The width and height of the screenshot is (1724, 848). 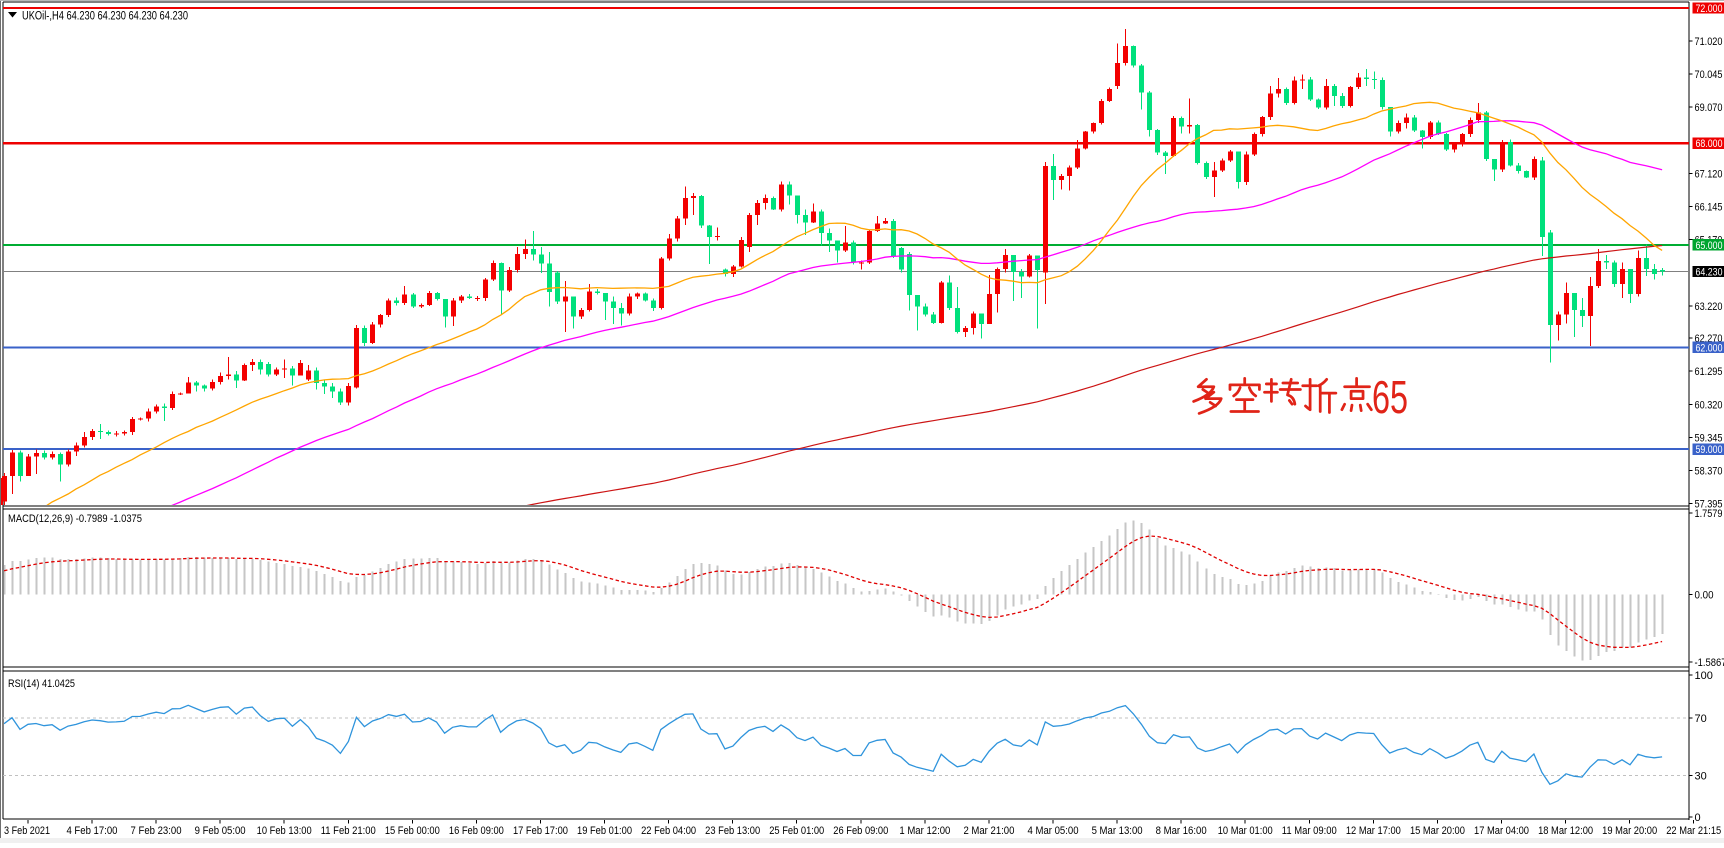 What do you see at coordinates (1437, 831) in the screenshot?
I see `svg-text: 15 Mar 20:00` at bounding box center [1437, 831].